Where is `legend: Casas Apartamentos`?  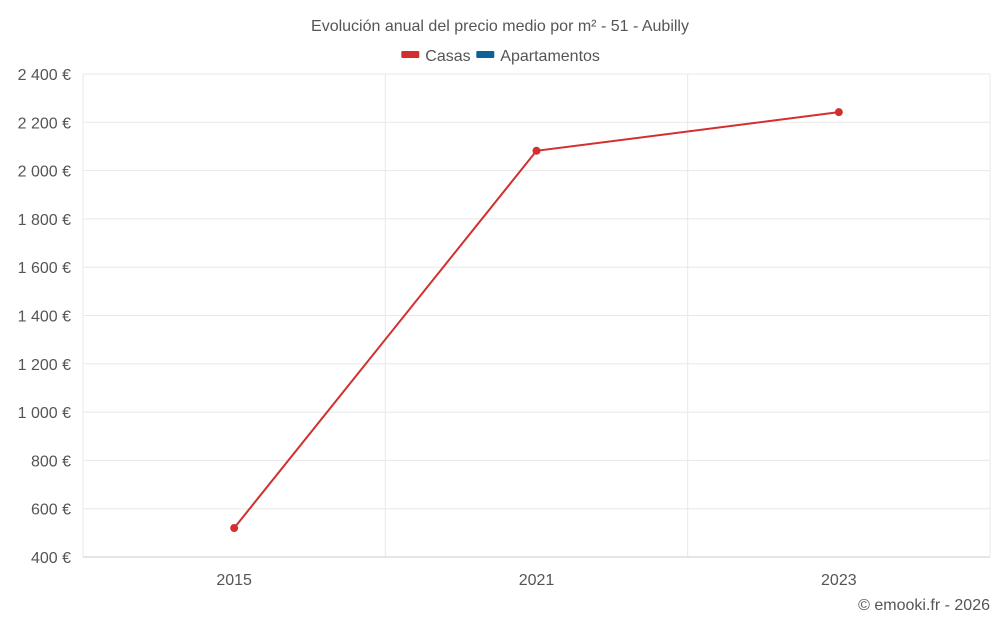 legend: Casas Apartamentos is located at coordinates (500, 56).